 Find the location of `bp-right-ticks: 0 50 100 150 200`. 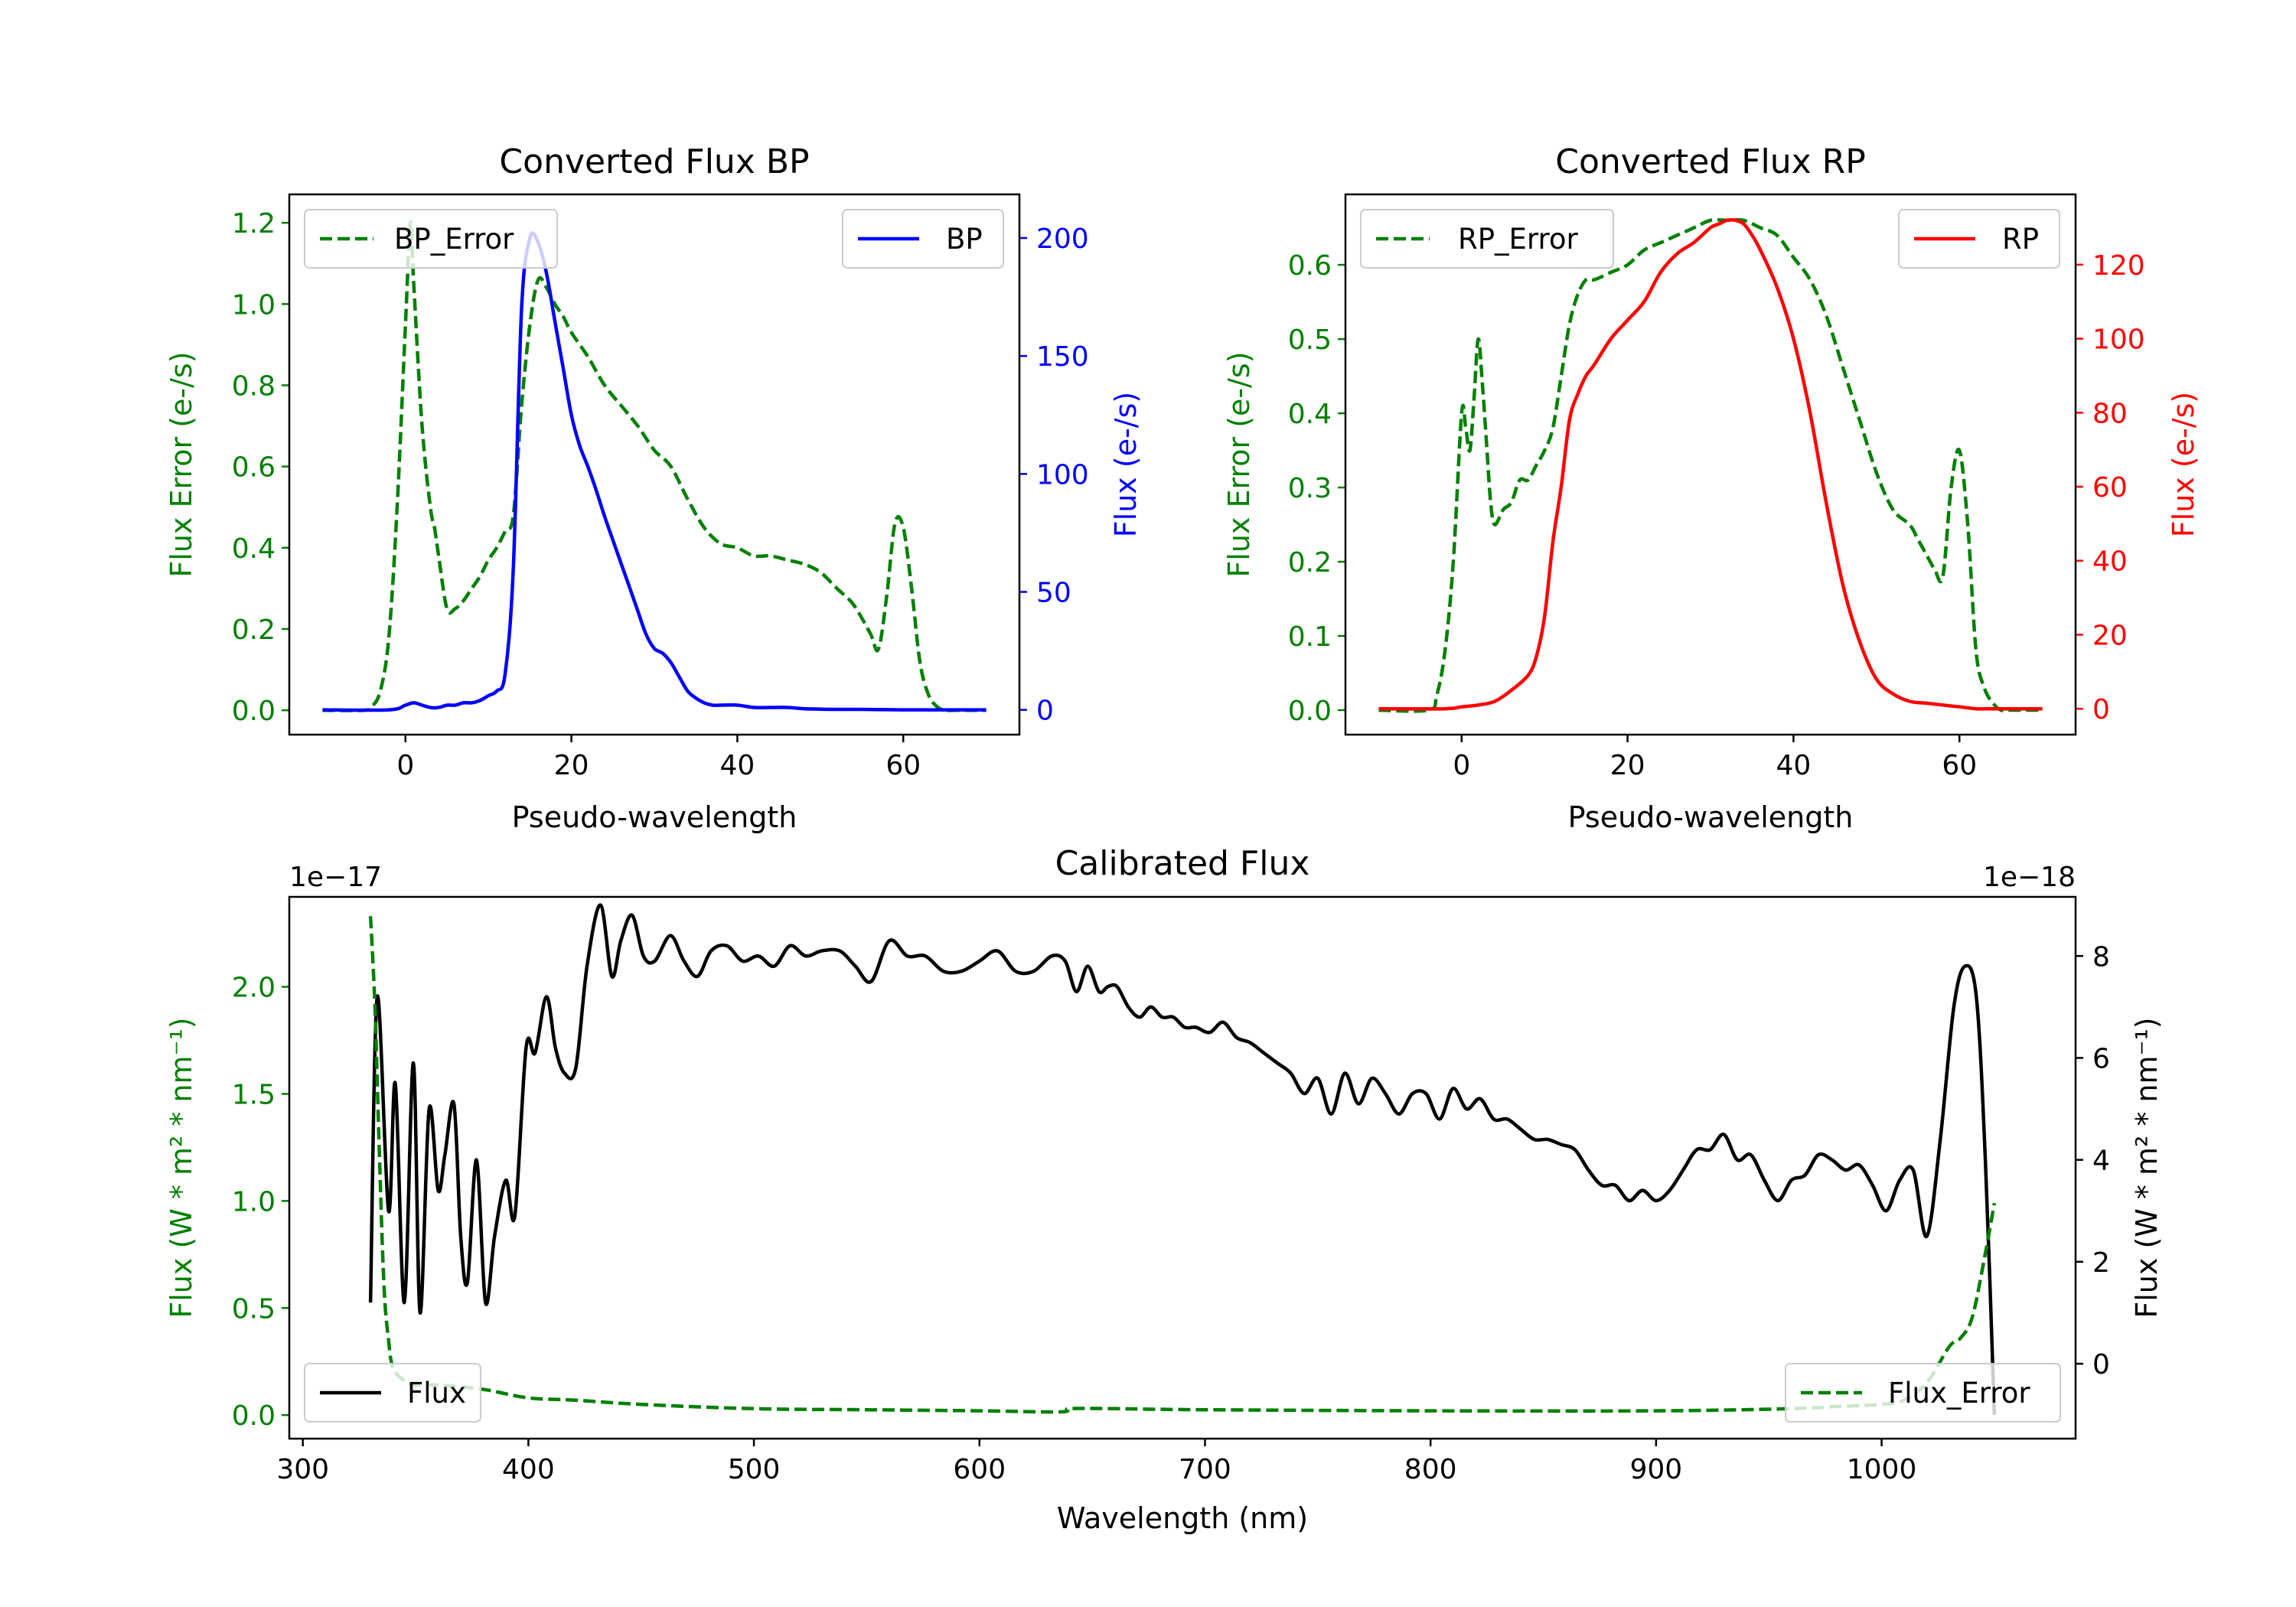

bp-right-ticks: 0 50 100 150 200 is located at coordinates (1054, 475).